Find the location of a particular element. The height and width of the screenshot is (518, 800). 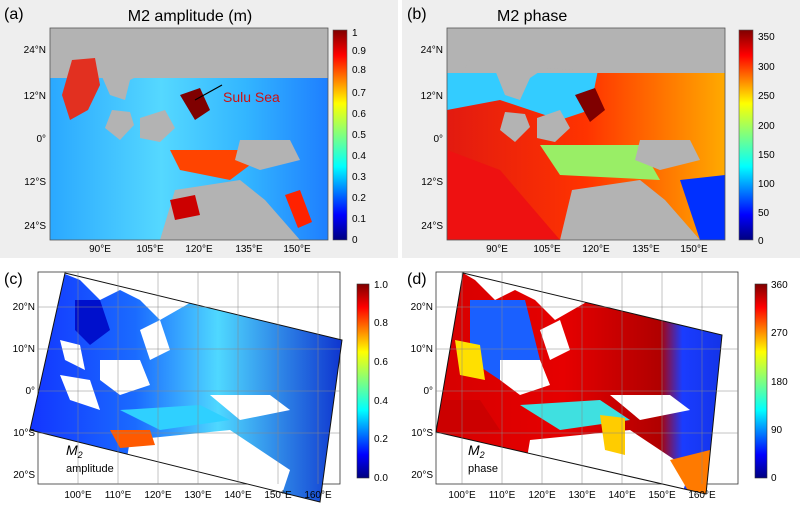

cbar-tick: 0.6 is located at coordinates (359, 114).